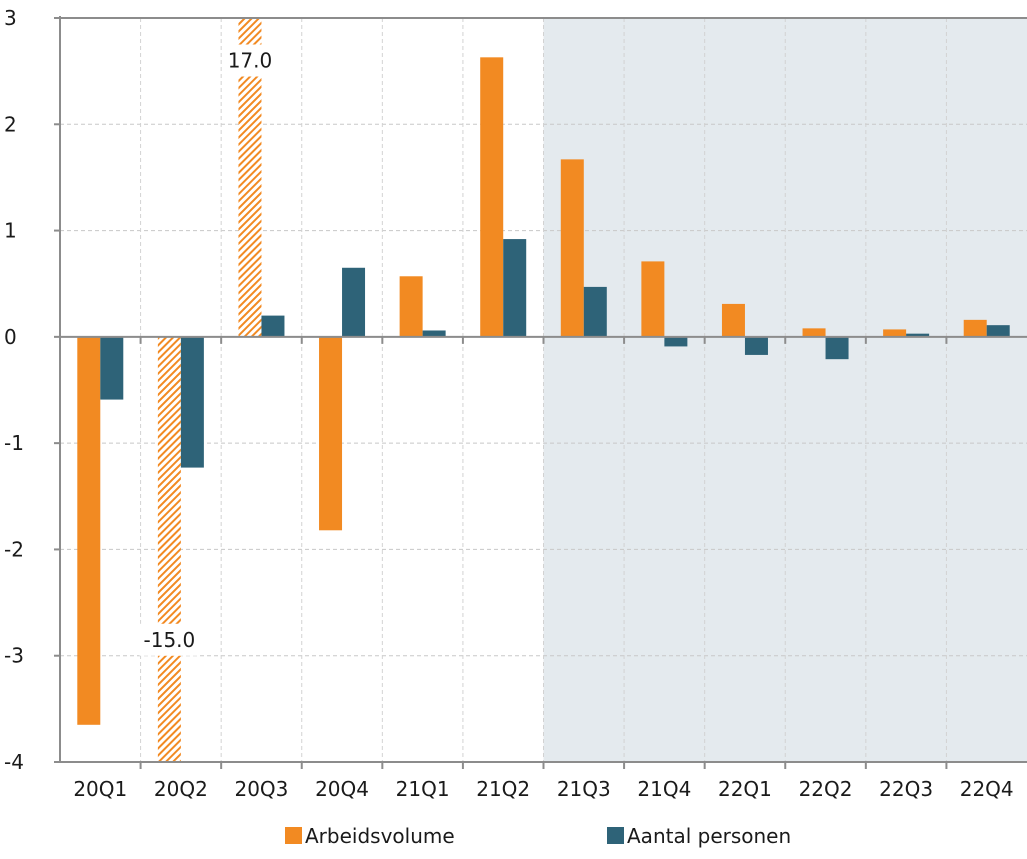  What do you see at coordinates (733, 320) in the screenshot?
I see `bar-arbeidsvolume-22q1` at bounding box center [733, 320].